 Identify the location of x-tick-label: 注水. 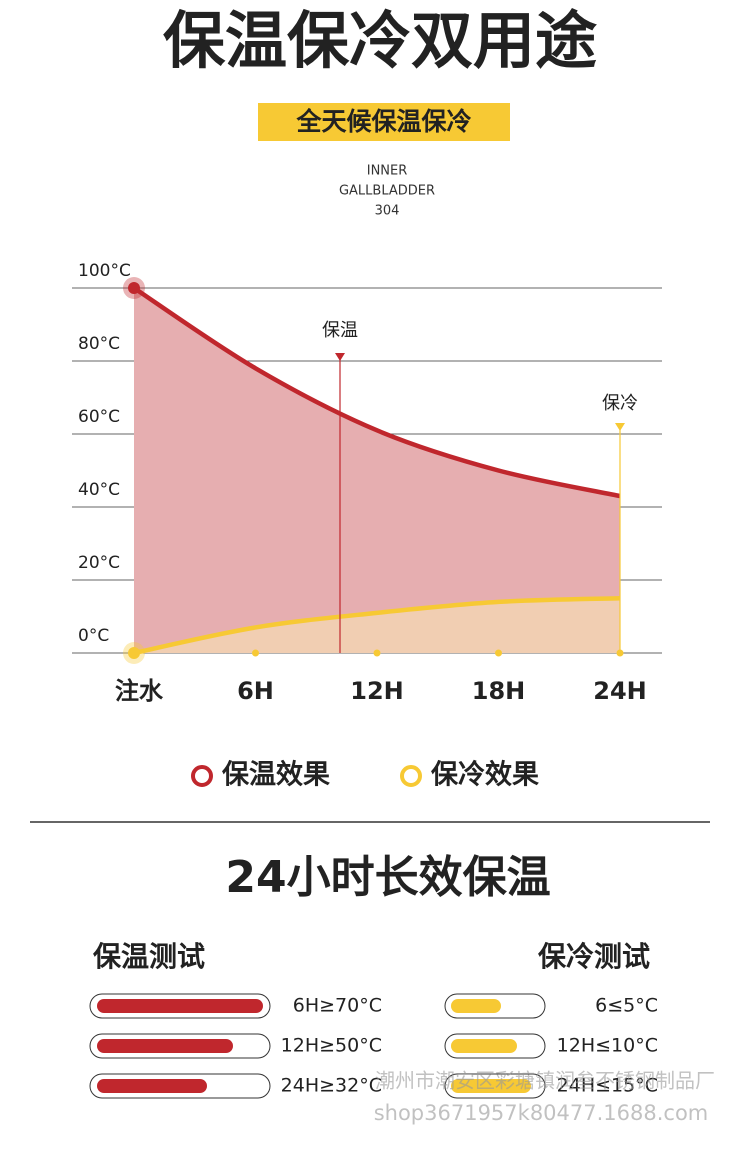
(139, 691).